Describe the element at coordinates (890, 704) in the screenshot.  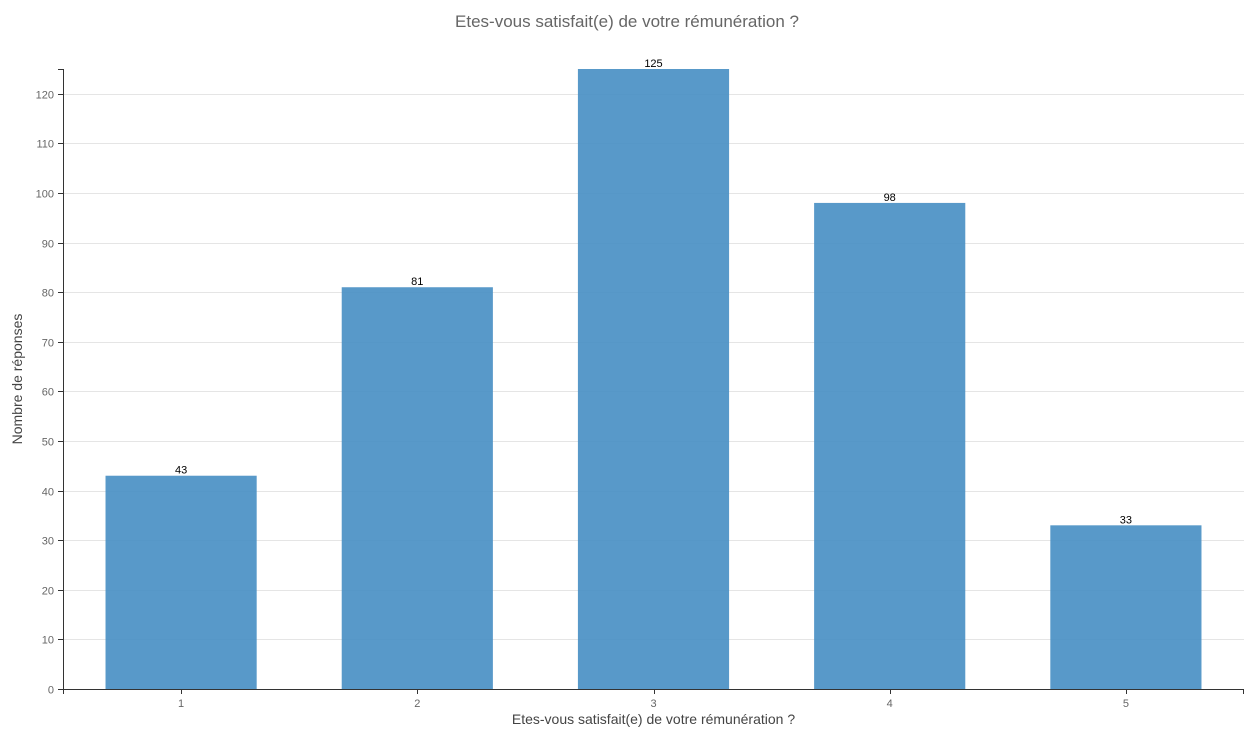
I see `x-tick-label: 4` at that location.